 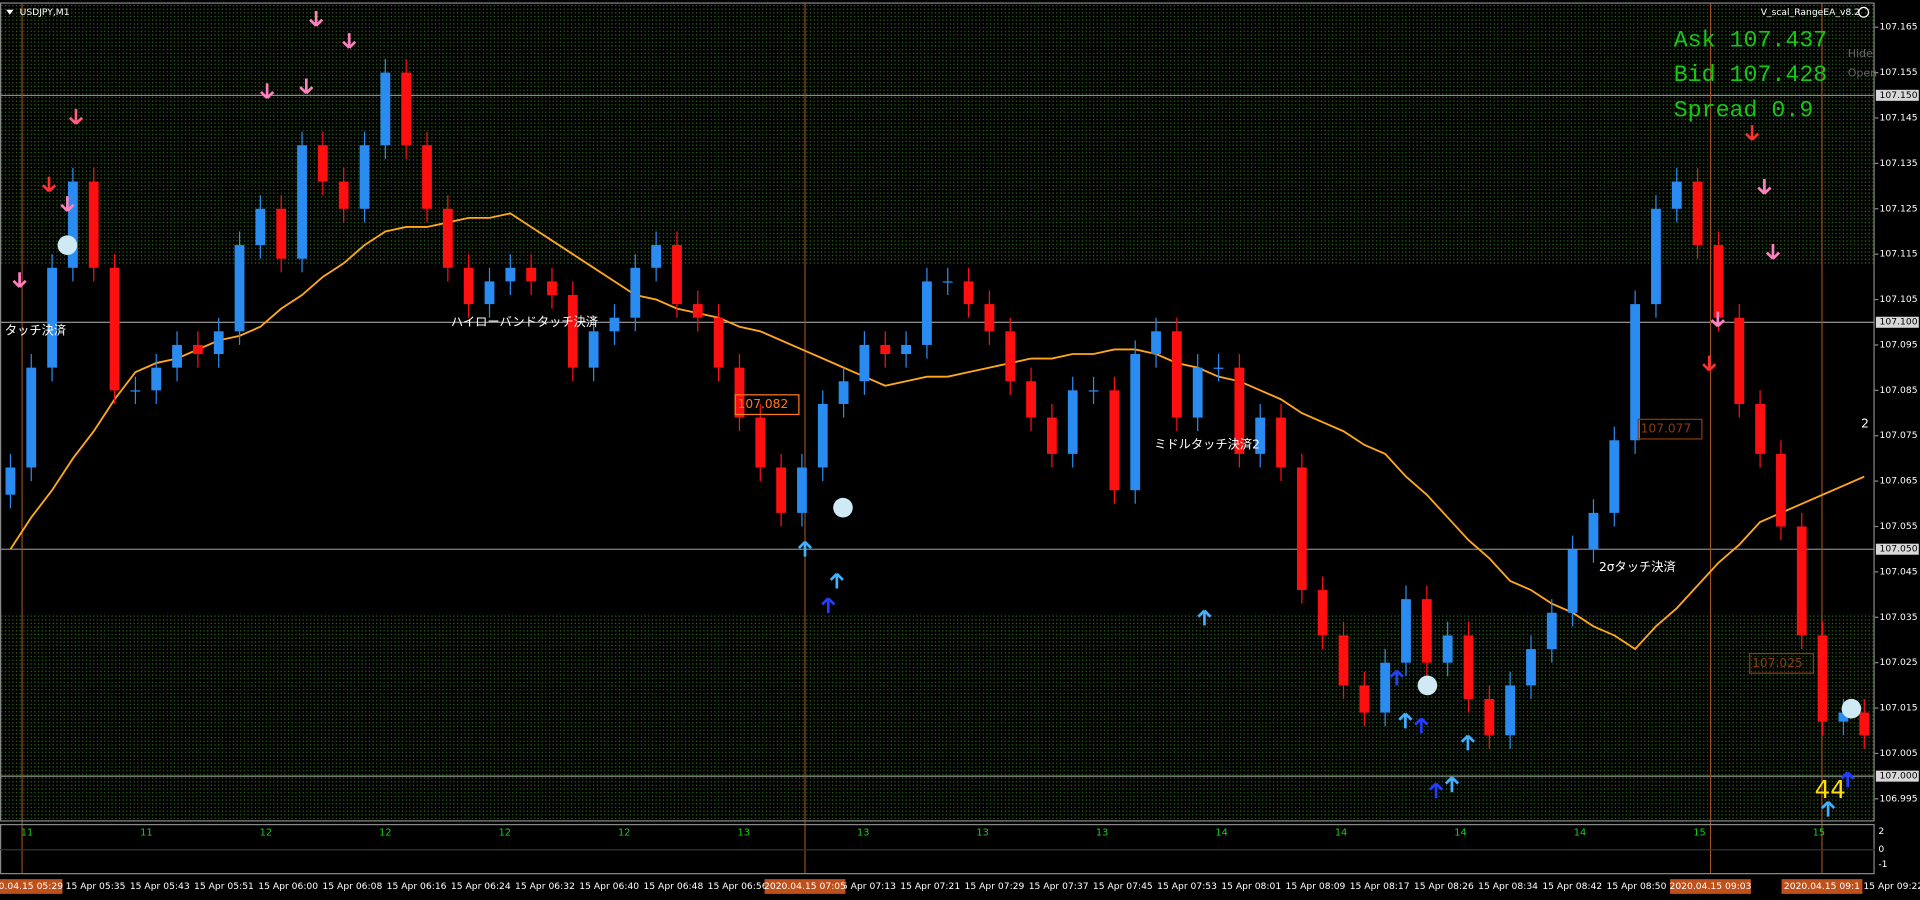 I want to click on x-tick-label: 15 Apr 08:50, so click(x=1637, y=886).